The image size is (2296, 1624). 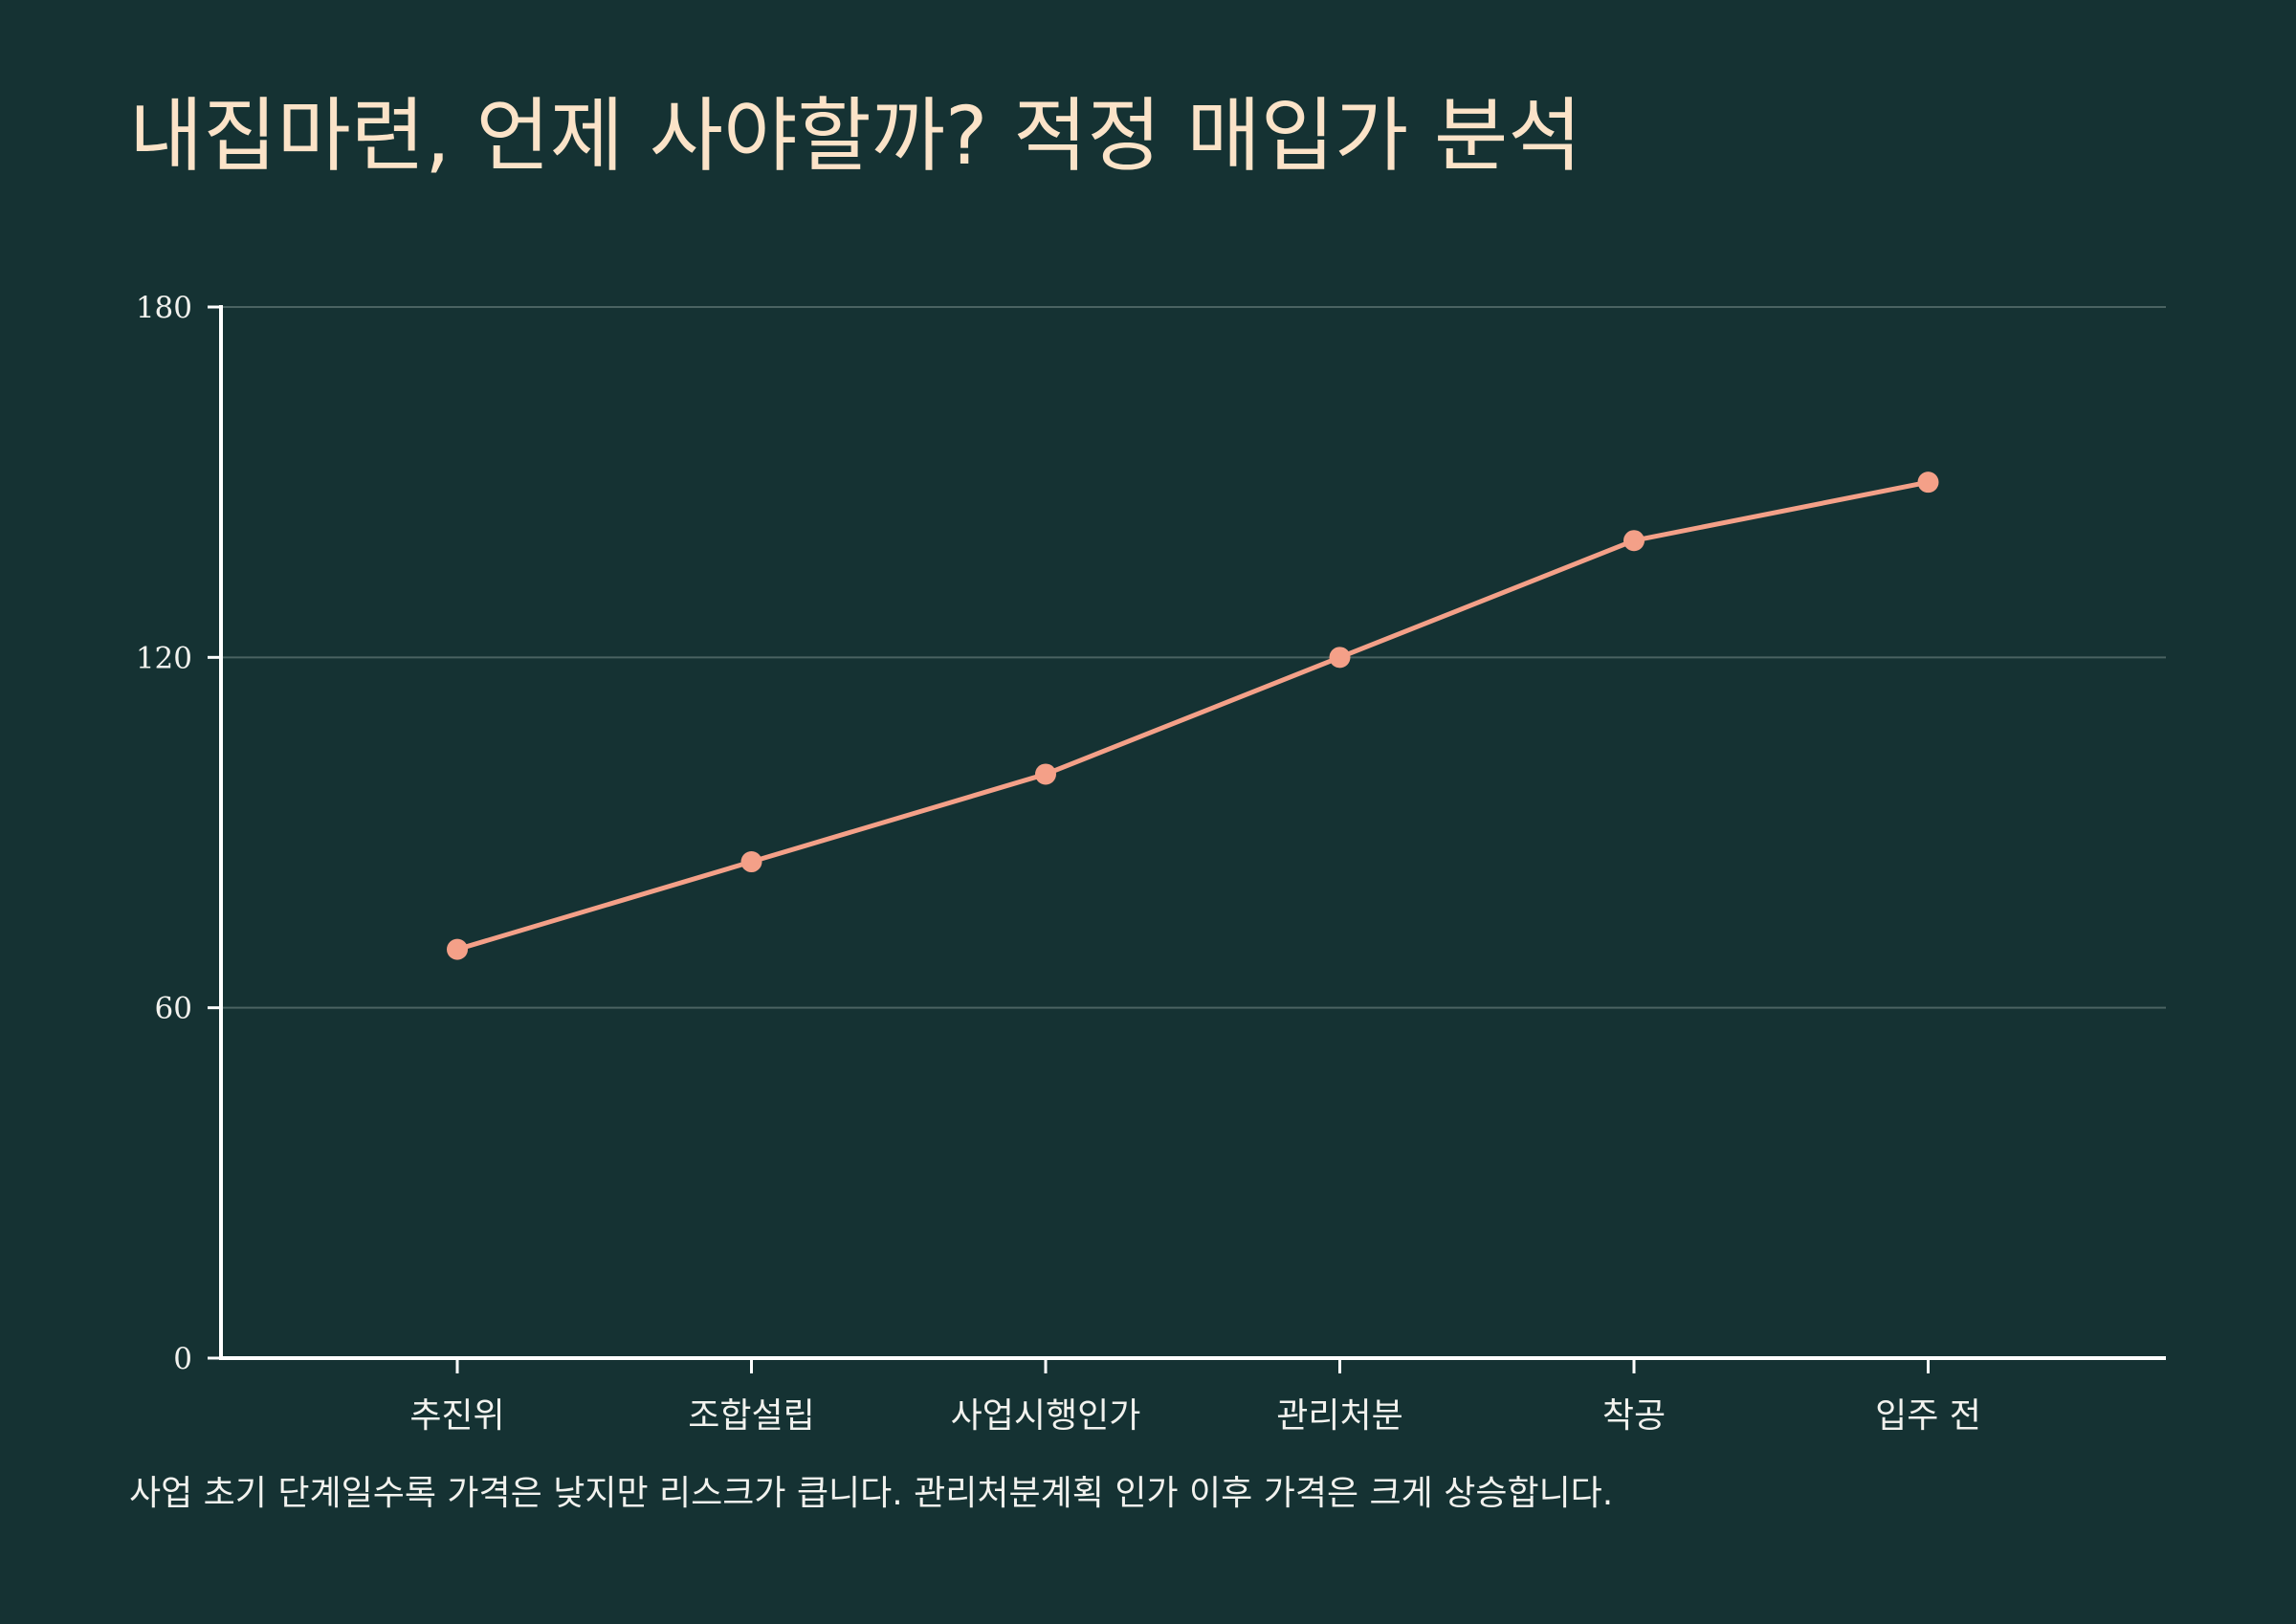 I want to click on y-tick-label: 60, so click(x=173, y=1009).